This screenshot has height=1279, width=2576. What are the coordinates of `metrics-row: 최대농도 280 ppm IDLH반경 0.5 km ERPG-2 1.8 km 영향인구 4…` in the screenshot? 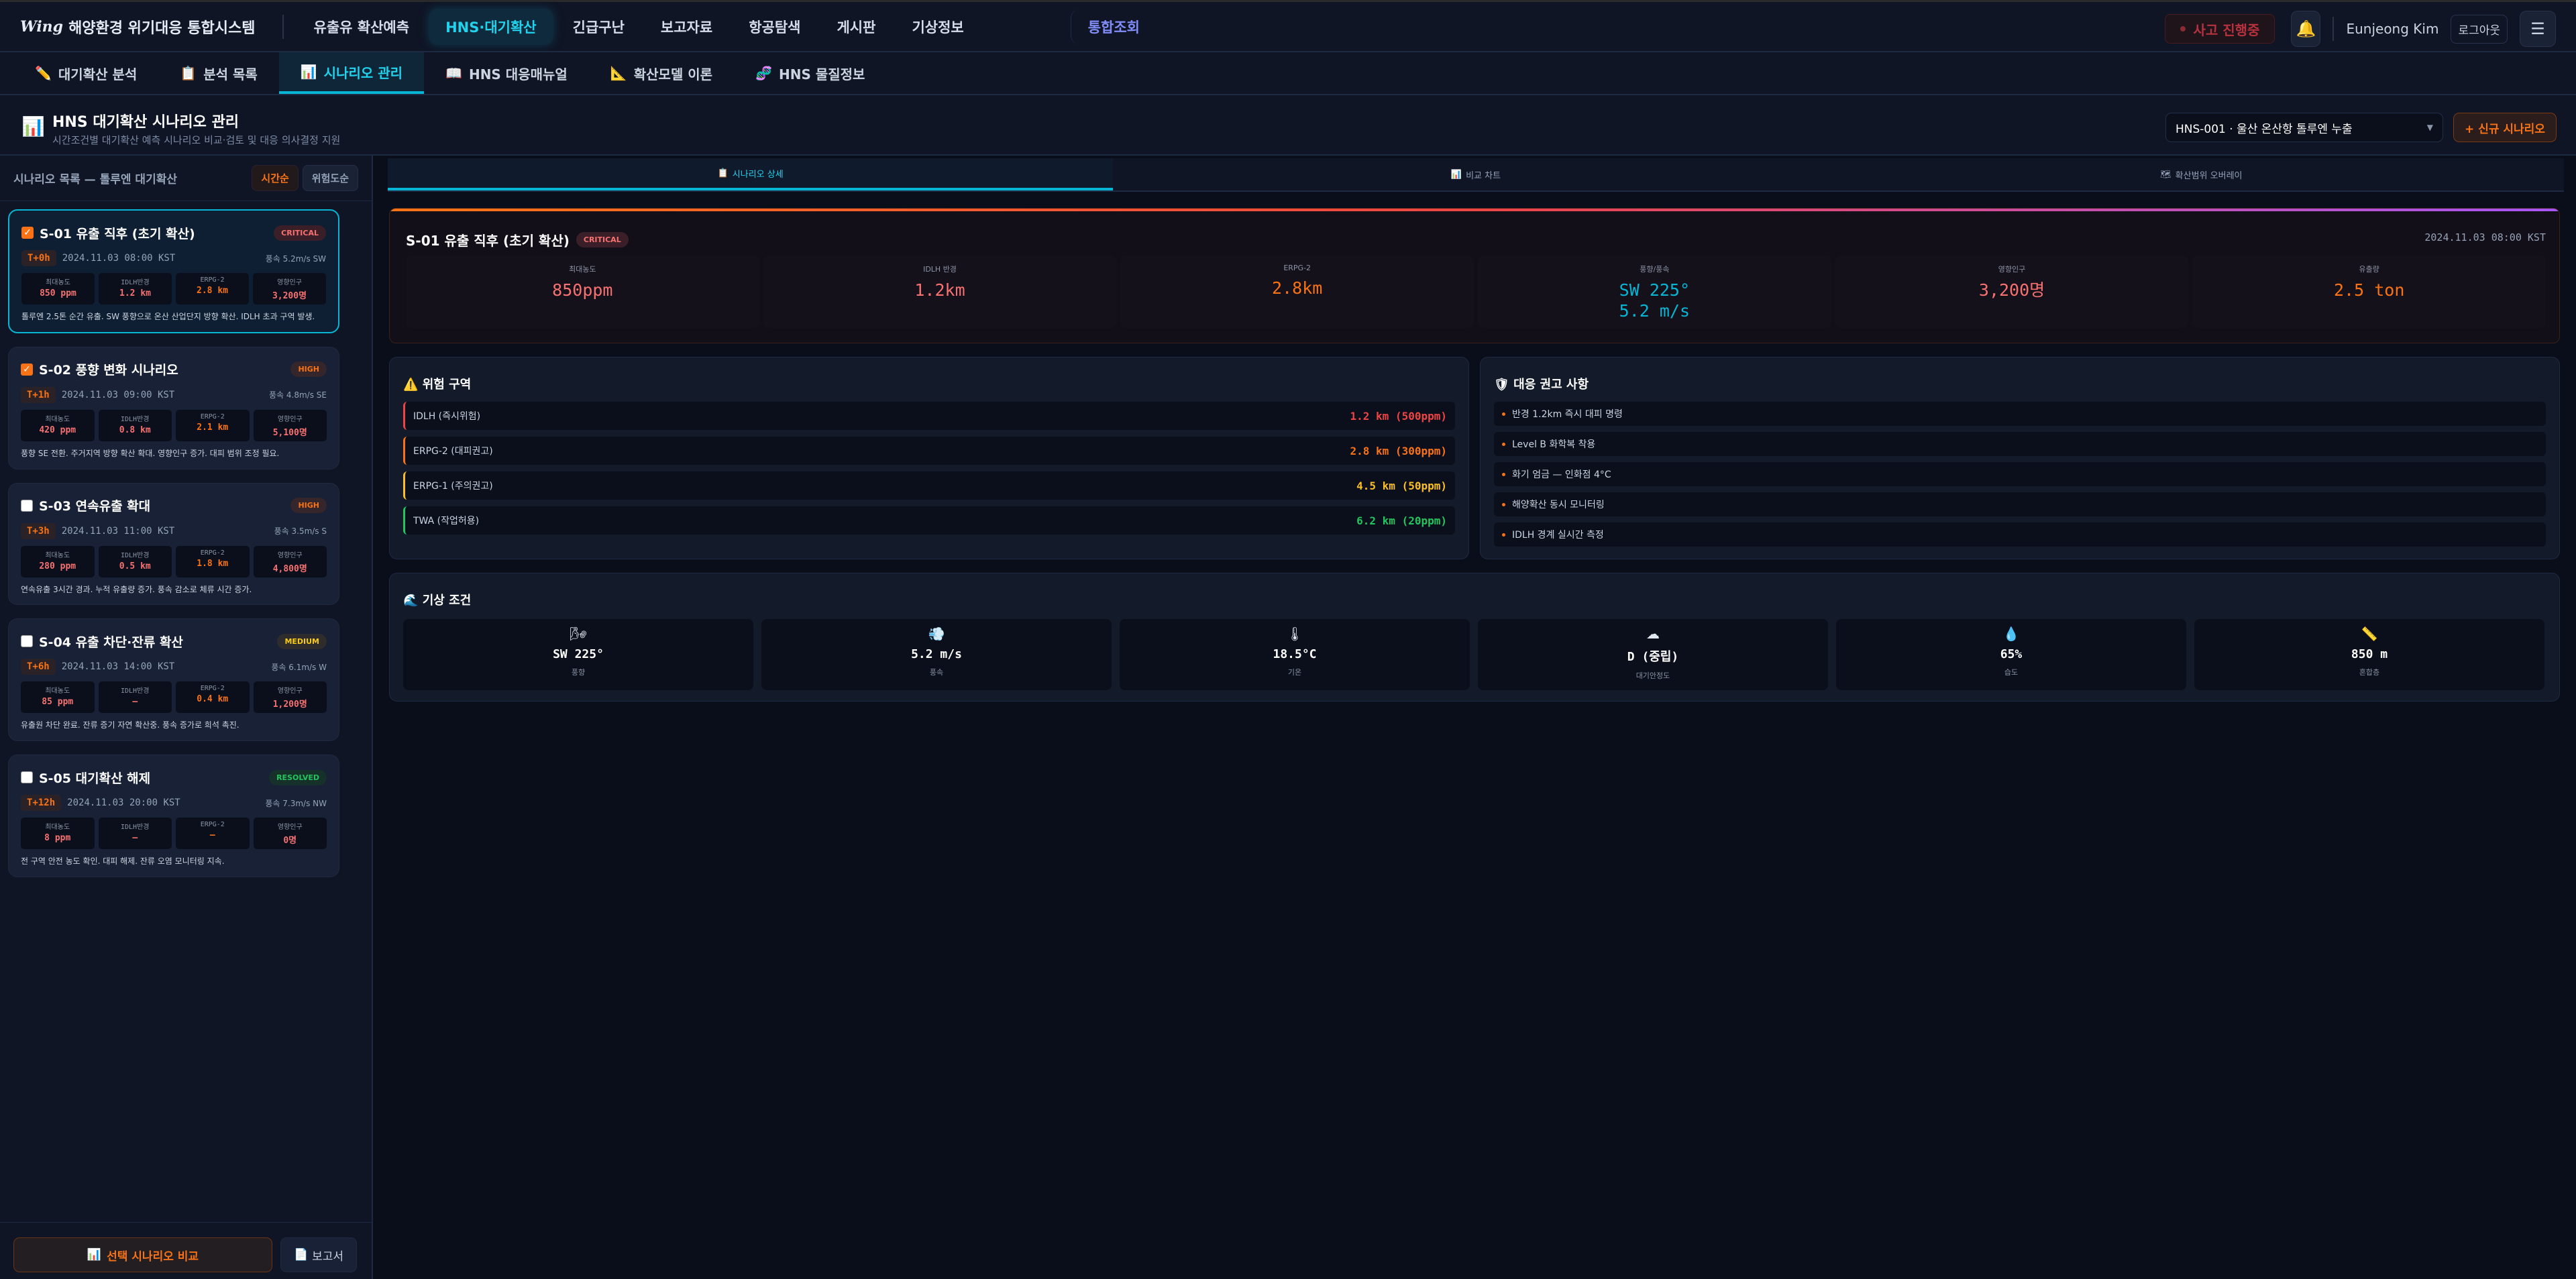 It's located at (174, 561).